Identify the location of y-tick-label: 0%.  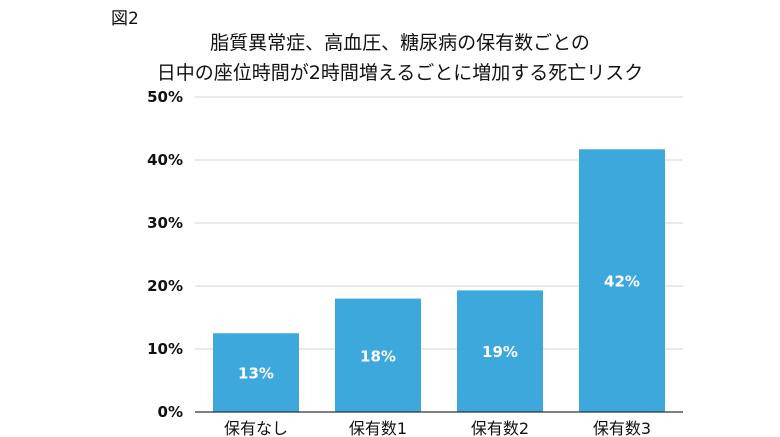
(170, 412).